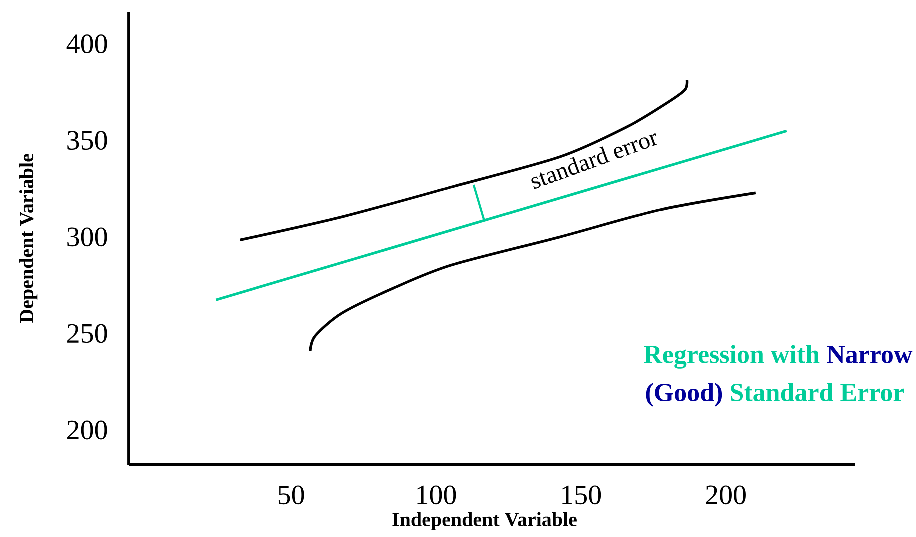 The height and width of the screenshot is (537, 916). Describe the element at coordinates (684, 395) in the screenshot. I see `annotation: (Good)` at that location.